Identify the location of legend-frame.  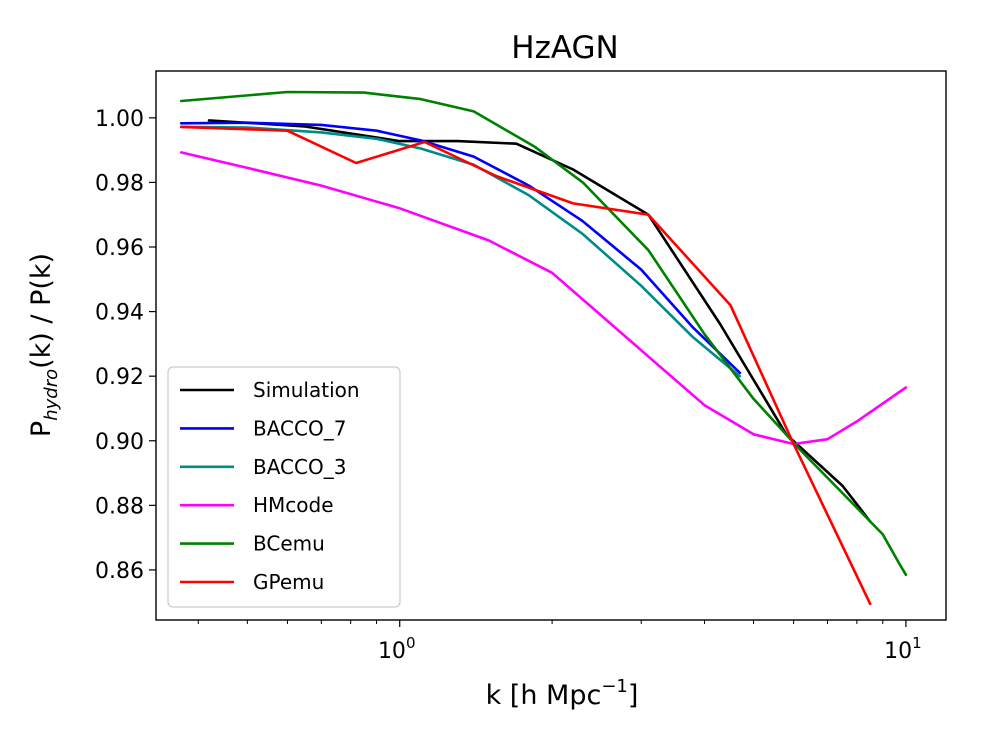
(284, 487).